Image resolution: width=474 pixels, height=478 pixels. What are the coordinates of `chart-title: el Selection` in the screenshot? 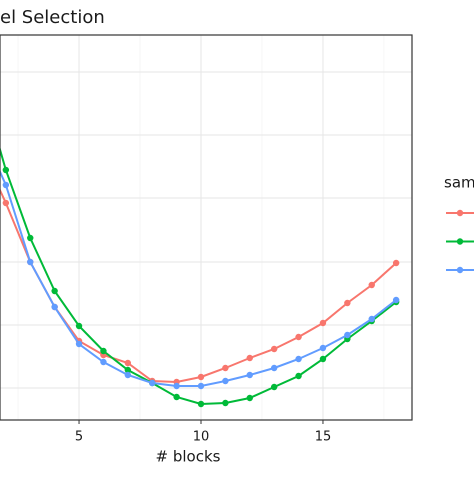 It's located at (52, 17).